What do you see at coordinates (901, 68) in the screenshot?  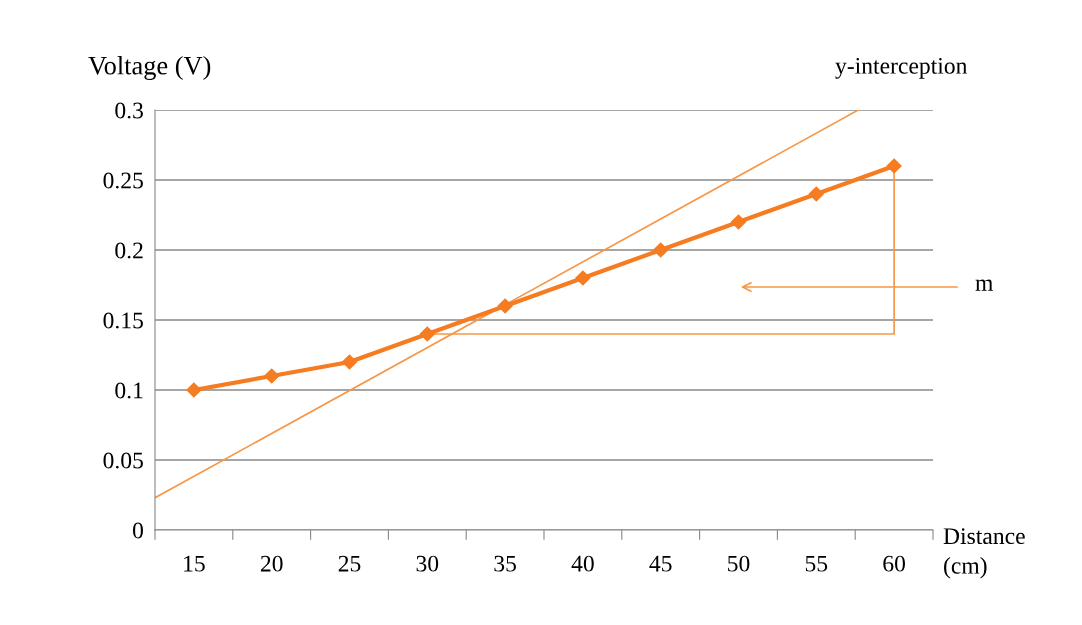 I see `text: y-interception` at bounding box center [901, 68].